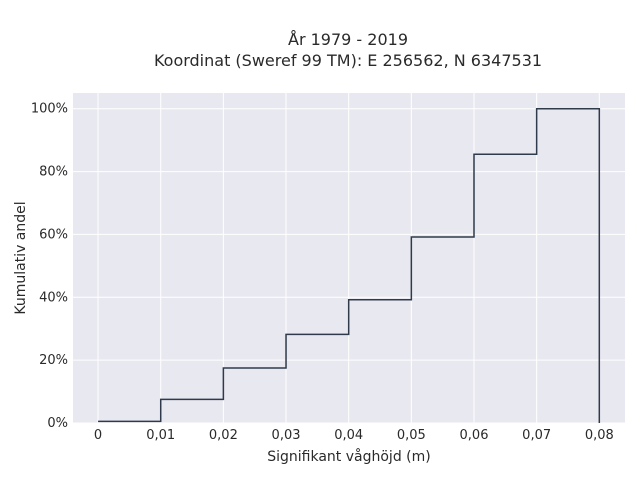 This screenshot has height=480, width=640. What do you see at coordinates (21, 257) in the screenshot?
I see `y-axis-title: Kumulativ andel` at bounding box center [21, 257].